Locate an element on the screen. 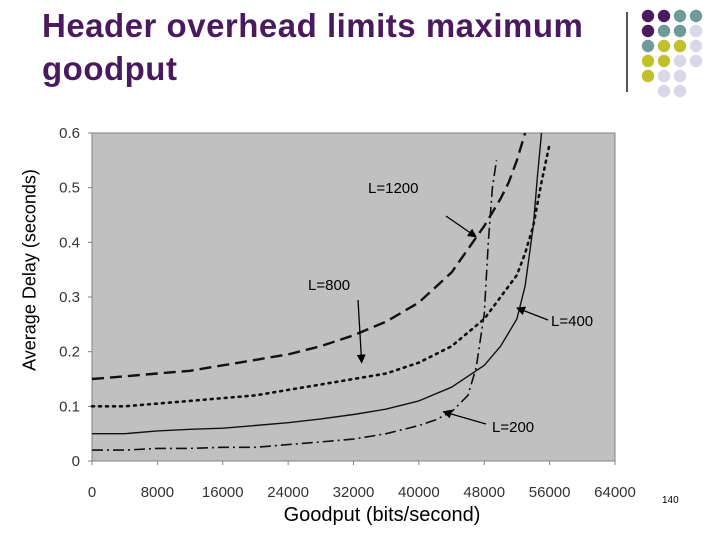  y-tick-label: 0.1 is located at coordinates (69, 406).